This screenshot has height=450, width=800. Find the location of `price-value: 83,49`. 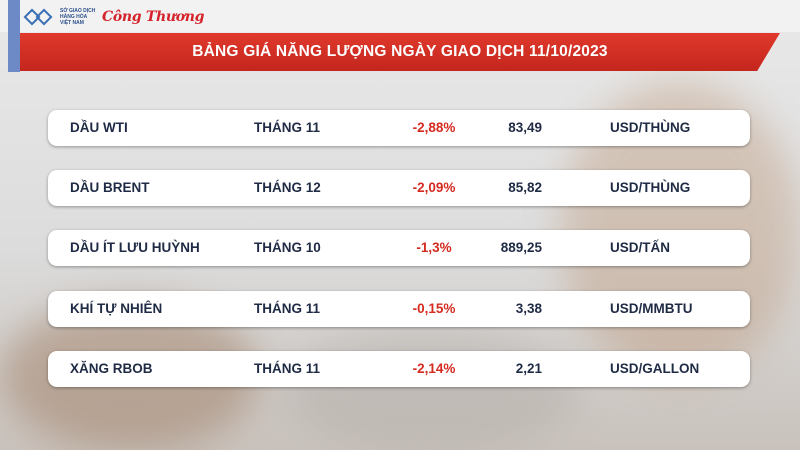

price-value: 83,49 is located at coordinates (525, 127).